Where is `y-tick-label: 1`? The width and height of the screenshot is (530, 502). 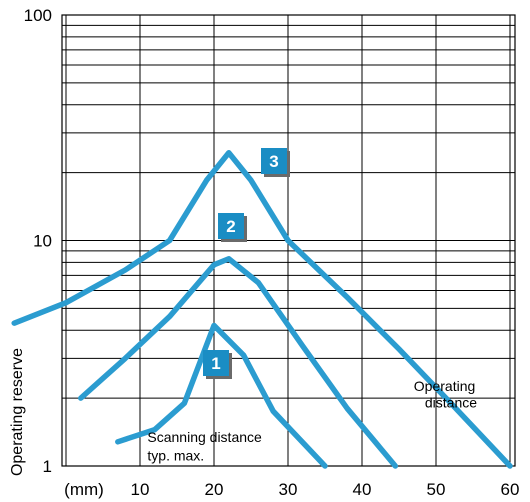 y-tick-label: 1 is located at coordinates (47, 466).